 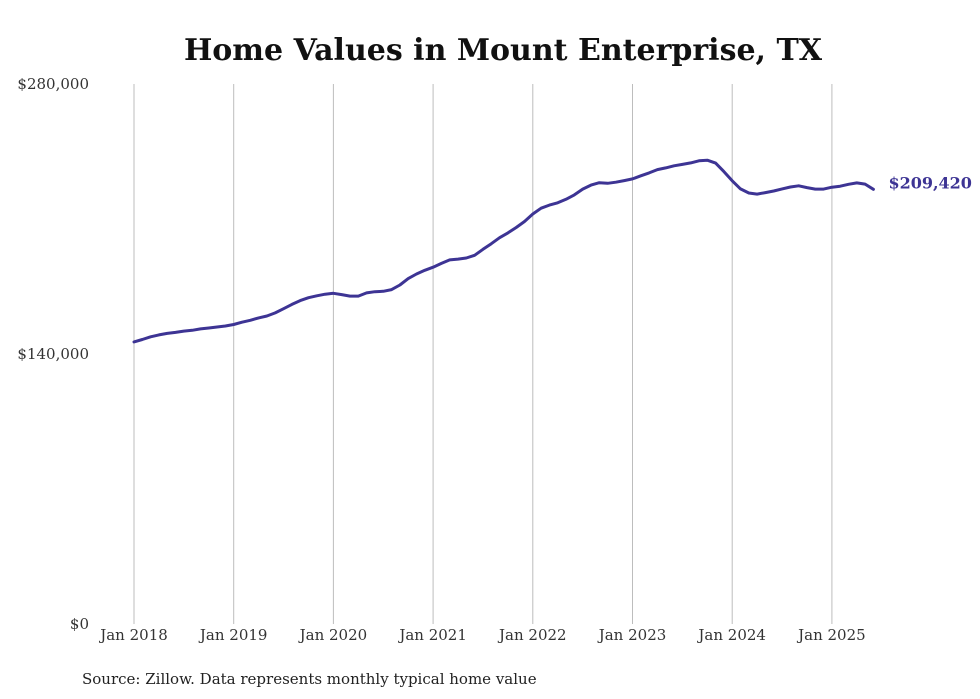 I want to click on x-tick-label: Jan 2023, so click(x=632, y=635).